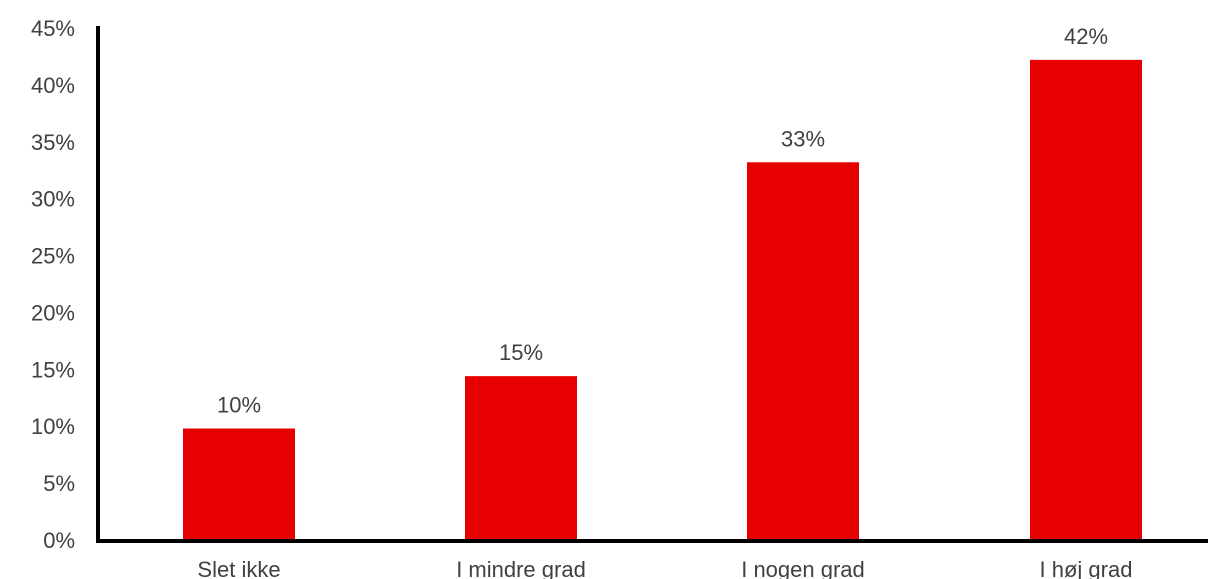 The image size is (1208, 579). Describe the element at coordinates (53, 142) in the screenshot. I see `y-tick-label: 35%` at that location.